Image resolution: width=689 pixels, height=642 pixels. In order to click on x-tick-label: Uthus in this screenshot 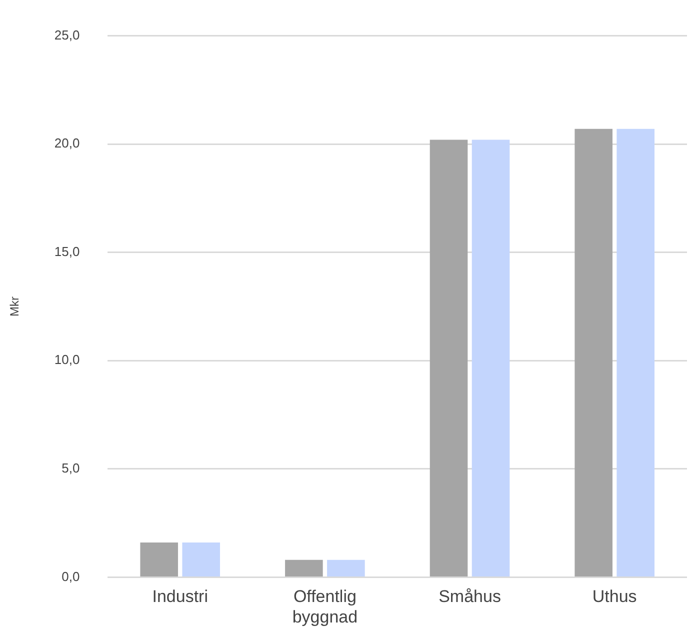, I will do `click(614, 596)`.